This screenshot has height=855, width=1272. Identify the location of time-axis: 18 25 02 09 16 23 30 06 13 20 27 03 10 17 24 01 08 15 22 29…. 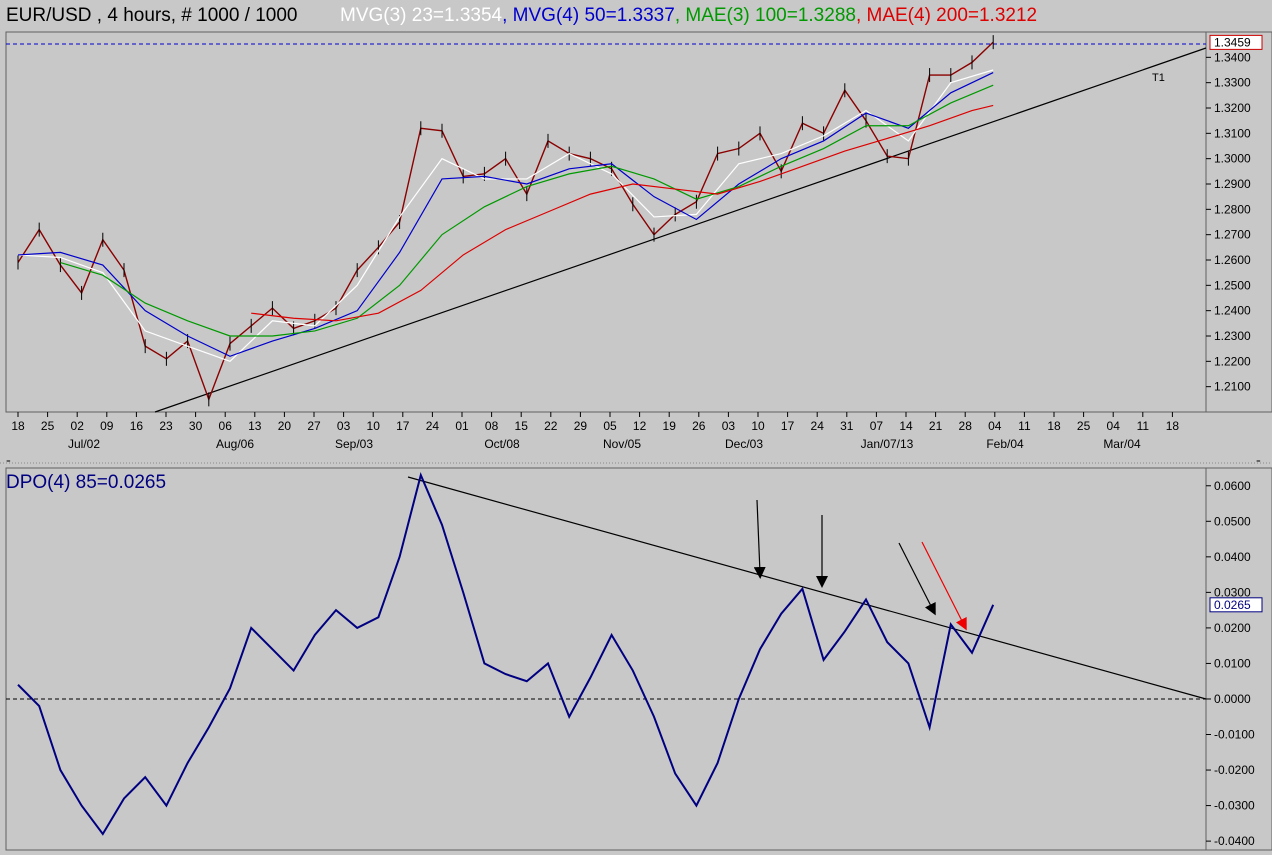
(595, 431).